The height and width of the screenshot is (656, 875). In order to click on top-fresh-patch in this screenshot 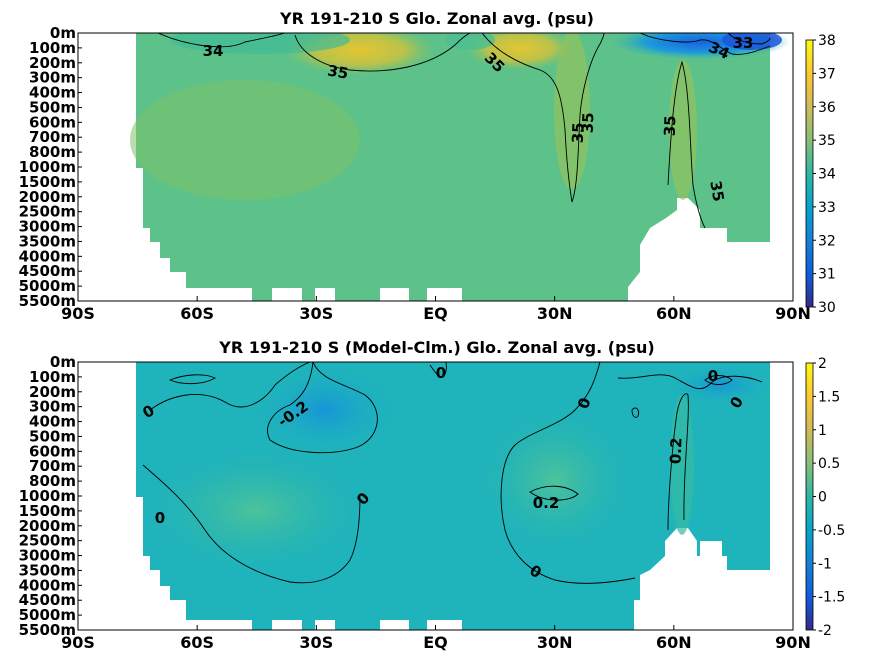, I will do `click(752, 41)`.